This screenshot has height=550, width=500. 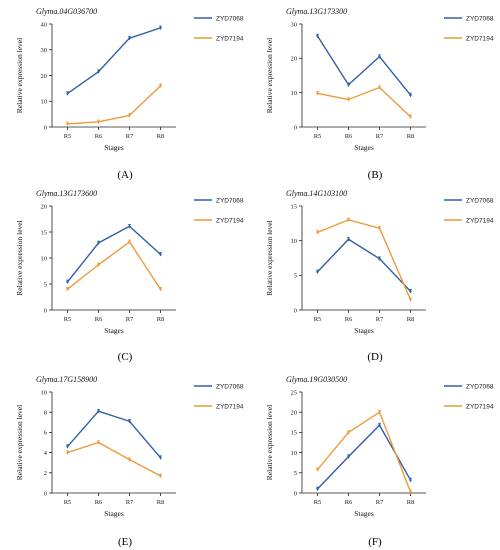 What do you see at coordinates (66, 11) in the screenshot?
I see `chart-title: Glyma.04G036700` at bounding box center [66, 11].